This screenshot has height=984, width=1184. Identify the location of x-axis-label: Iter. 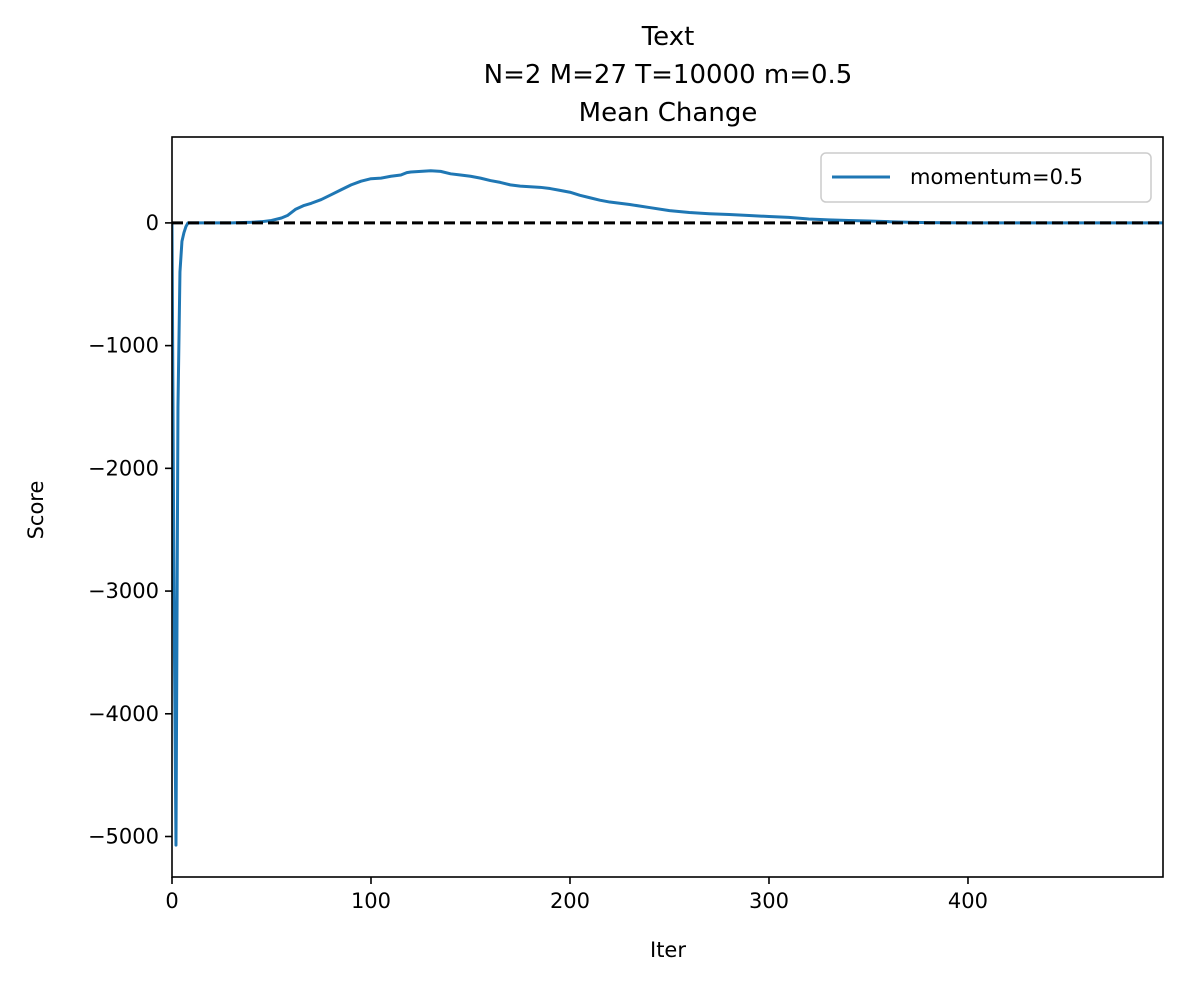
(668, 950).